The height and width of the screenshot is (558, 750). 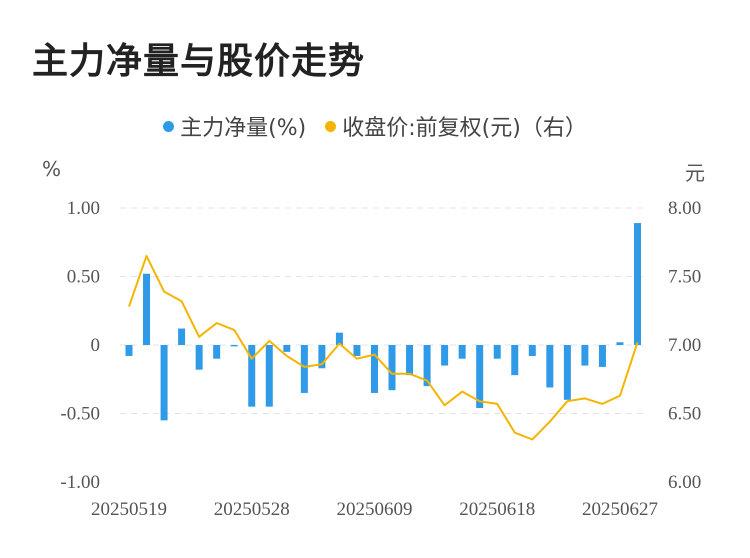 I want to click on right-axis-tick-label: 8.00, so click(x=684, y=208).